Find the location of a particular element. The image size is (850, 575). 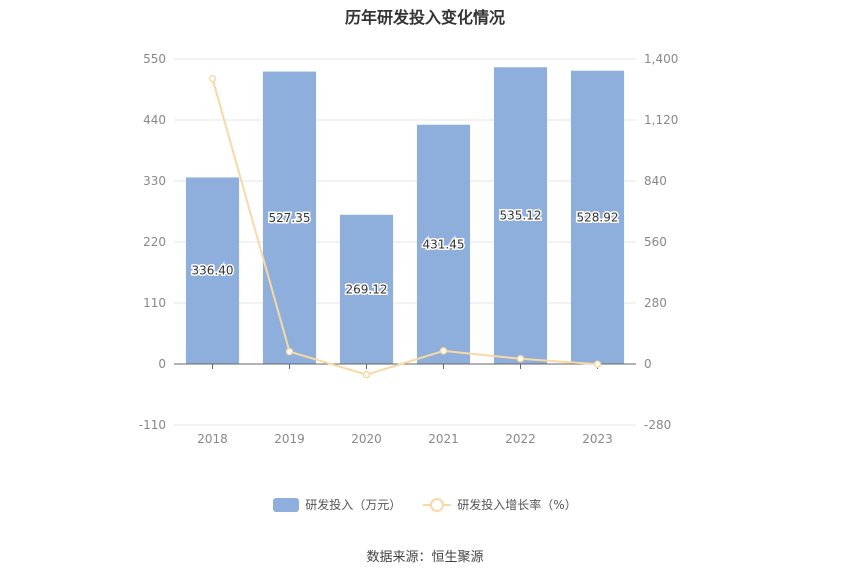

legend-line-swatch is located at coordinates (437, 504).